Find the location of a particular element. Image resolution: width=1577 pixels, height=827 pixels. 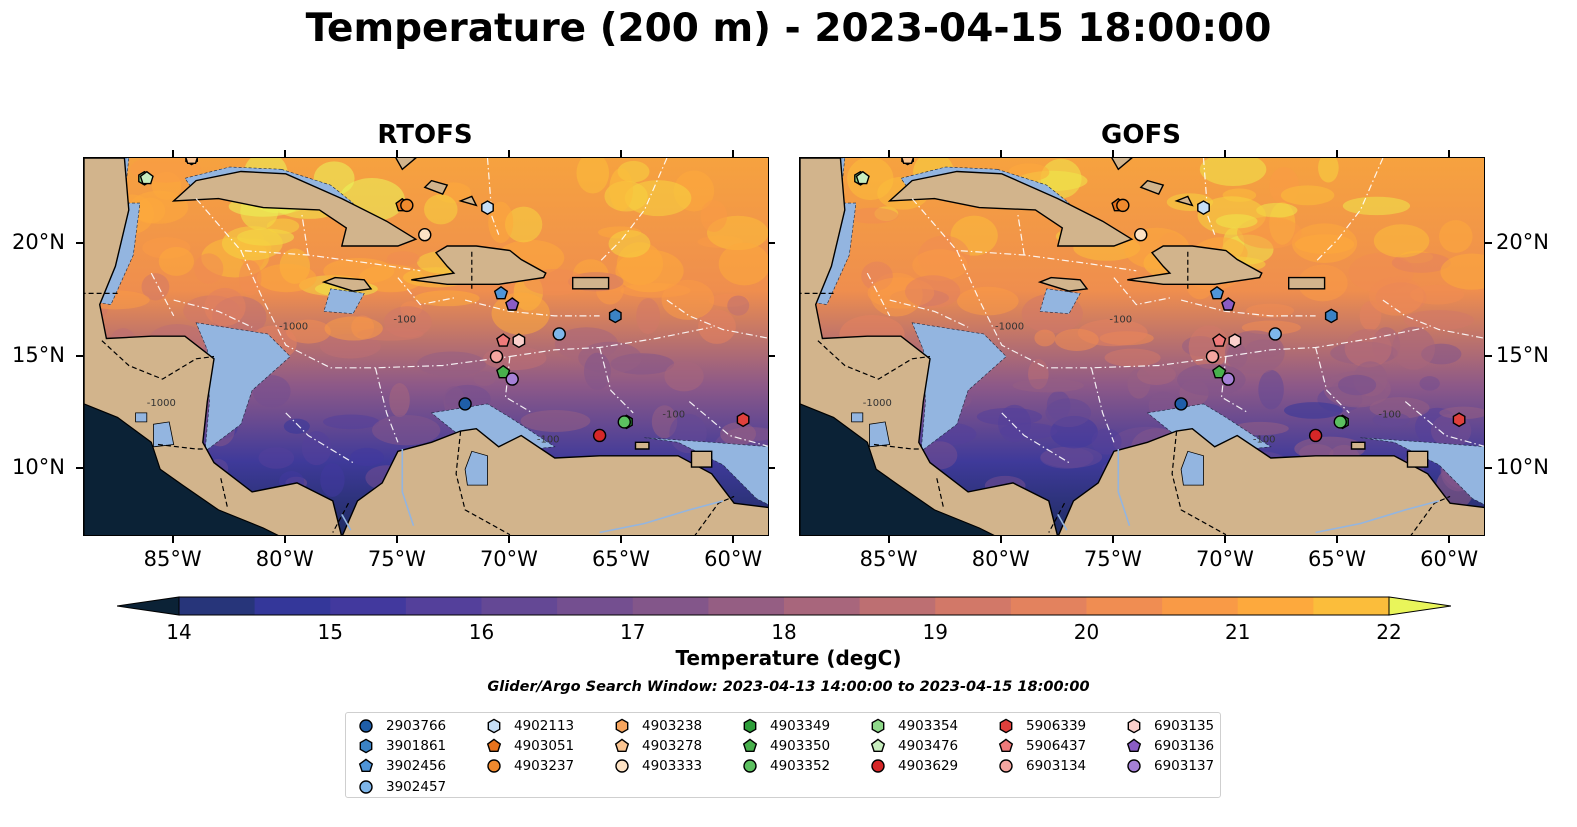

lon-tick-label: 75°W is located at coordinates (1112, 559).